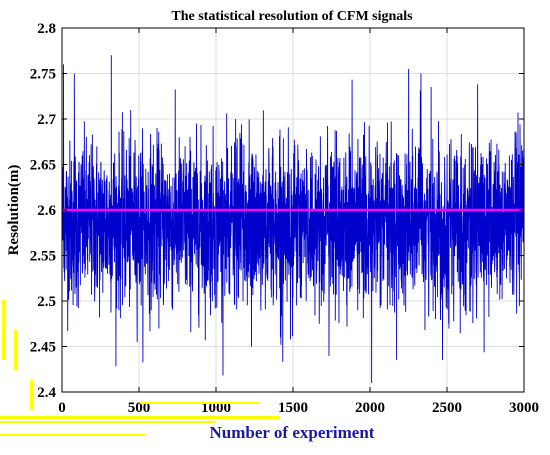  Describe the element at coordinates (43, 257) in the screenshot. I see `y-tick-label: 2.55` at that location.